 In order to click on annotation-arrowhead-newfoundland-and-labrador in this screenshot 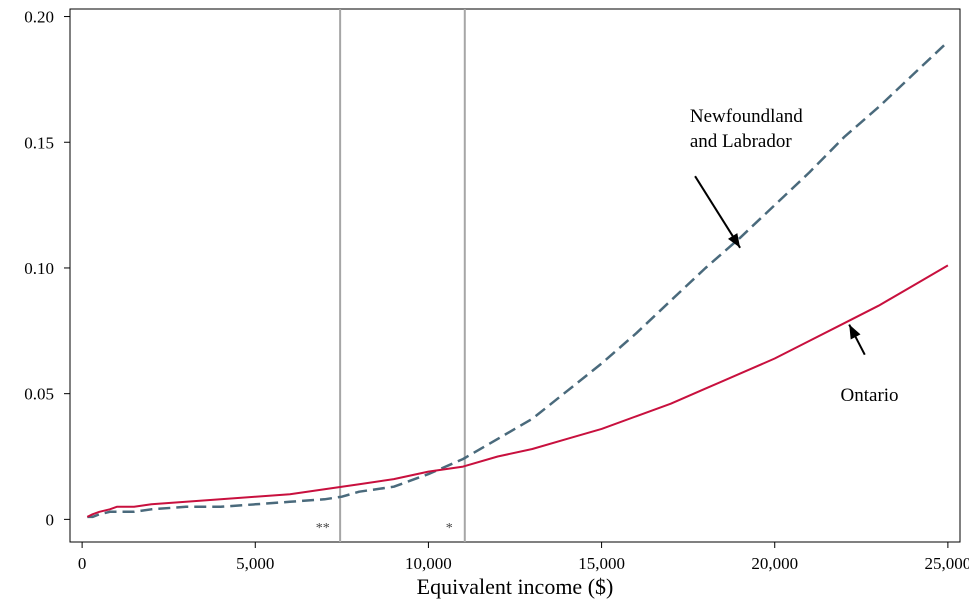, I will do `click(734, 240)`.